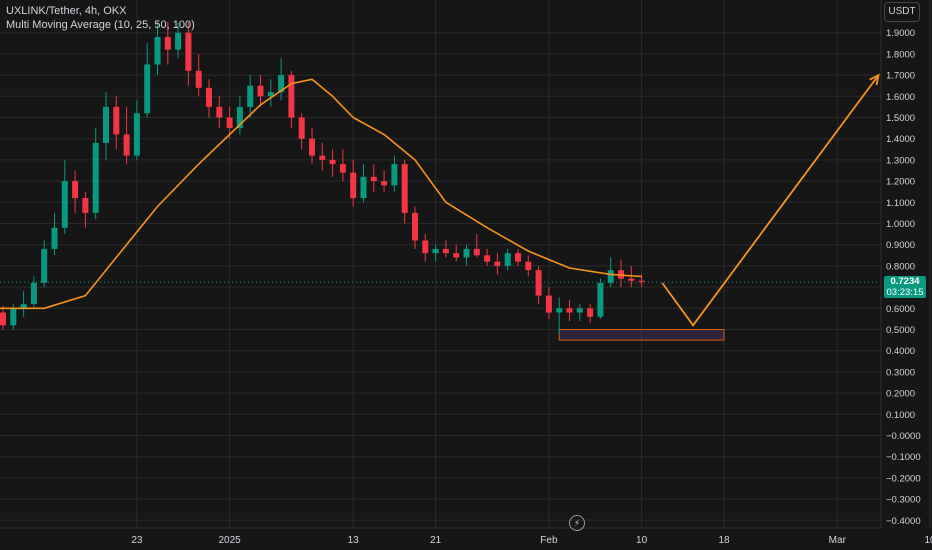  Describe the element at coordinates (900, 372) in the screenshot. I see `y-tick-label: 0.3000` at that location.